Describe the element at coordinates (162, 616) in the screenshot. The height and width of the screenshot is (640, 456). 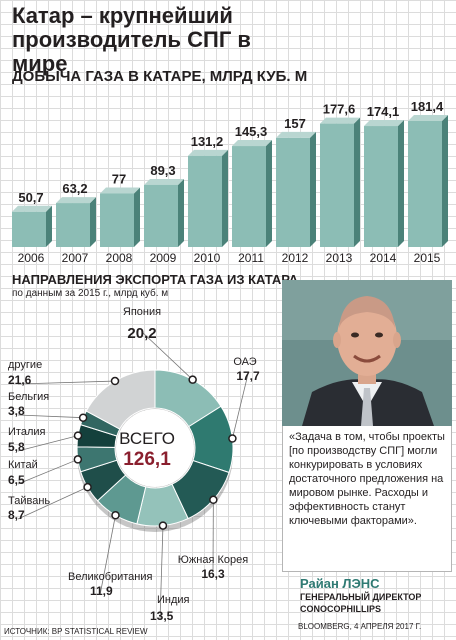
I see `slice-value-label: 13,5` at that location.